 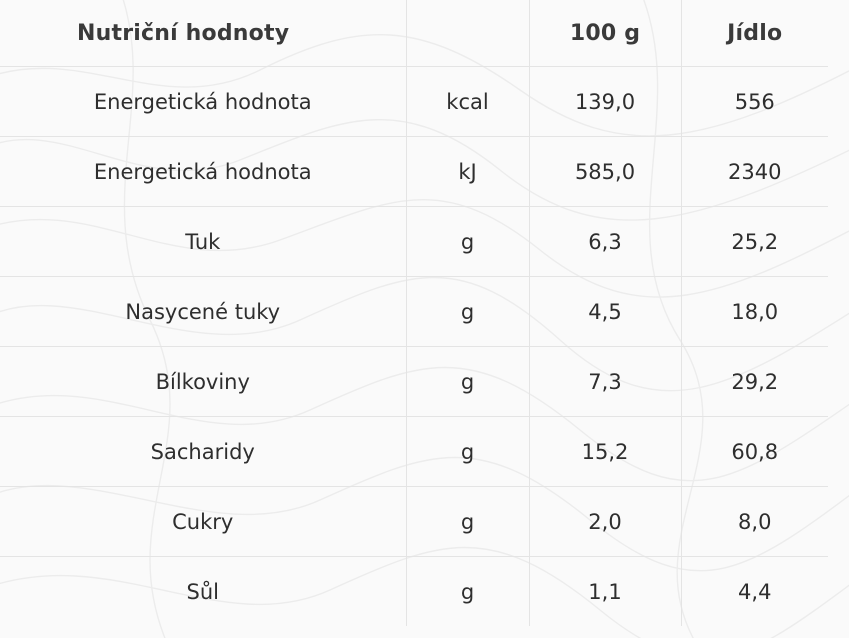 I want to click on table-row: Tuk g 6,3 25,2, so click(x=414, y=241).